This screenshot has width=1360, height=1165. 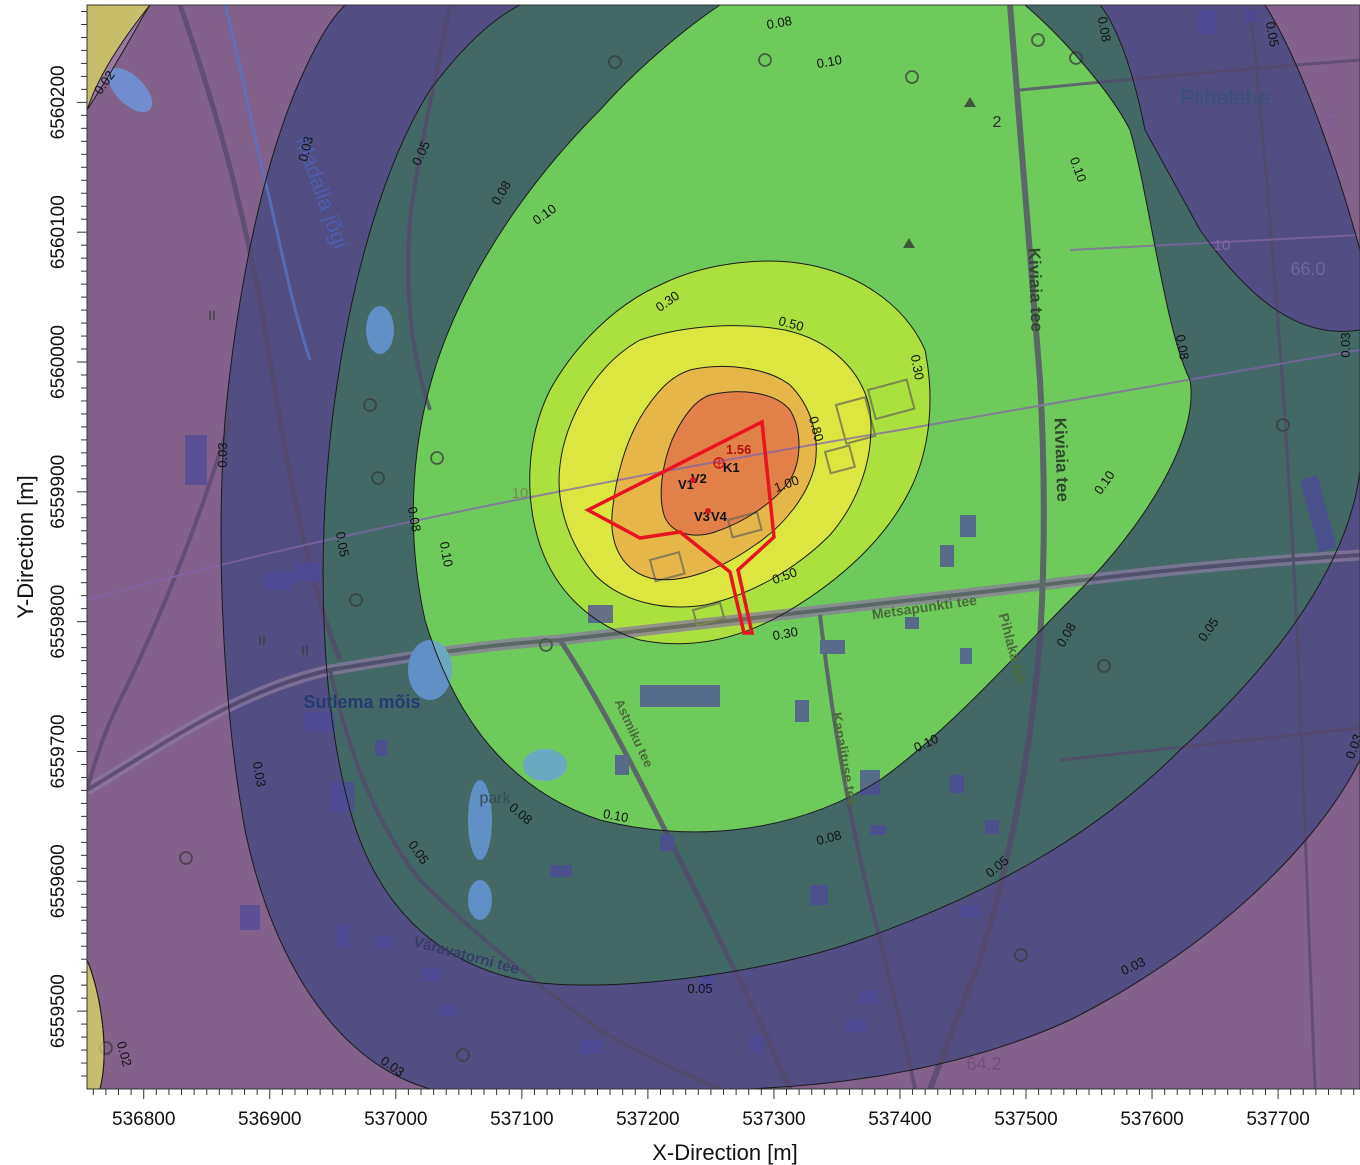 What do you see at coordinates (1225, 97) in the screenshot?
I see `map-text-label: Piibelehe` at bounding box center [1225, 97].